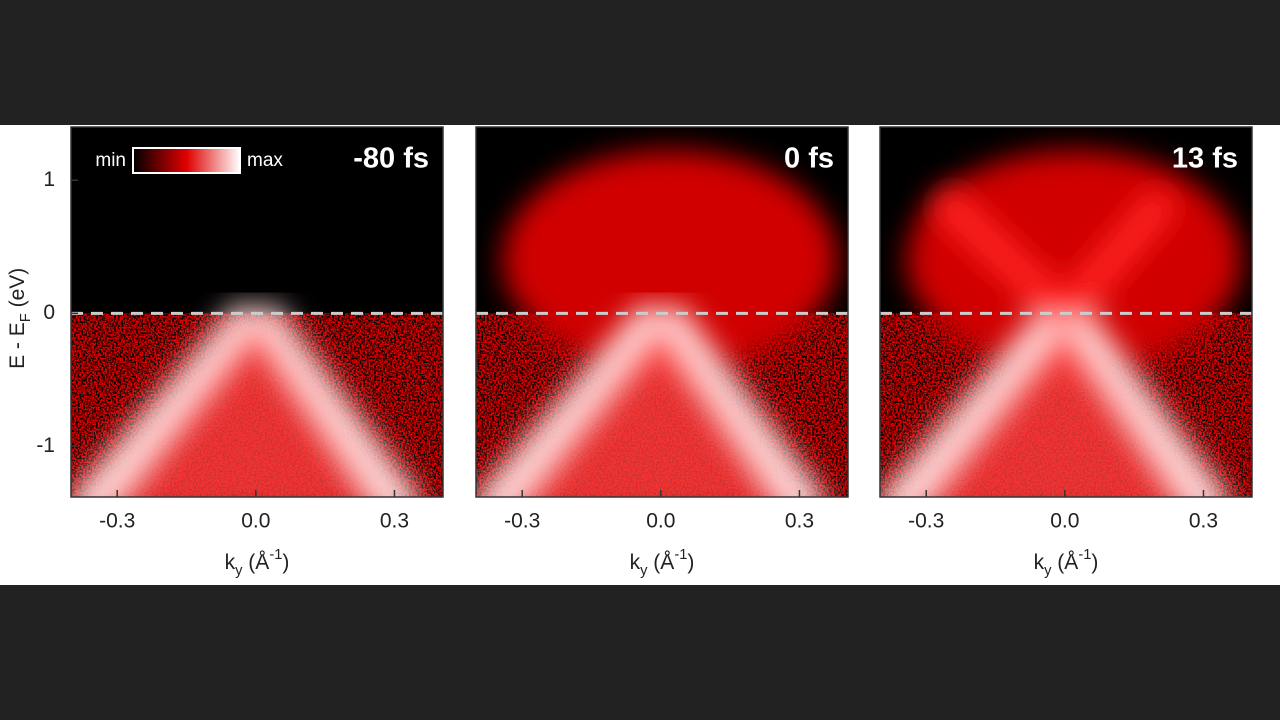  I want to click on upper-cone, so click(1054, 255).